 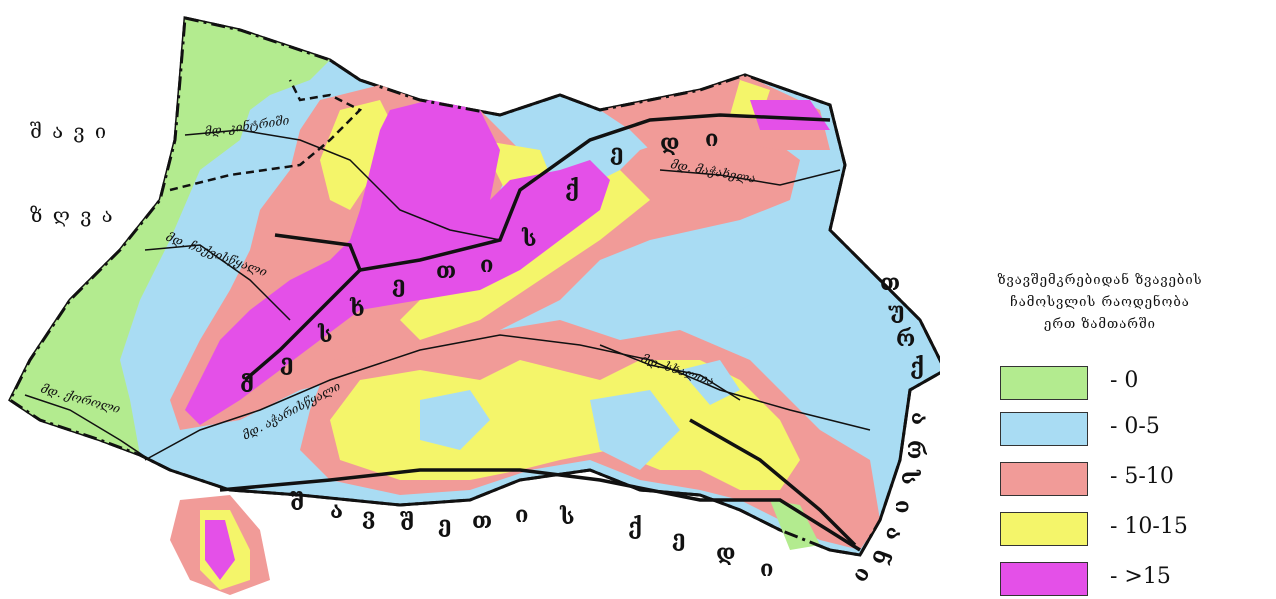 I want to click on turkey-letter: ქ, so click(x=917, y=367).